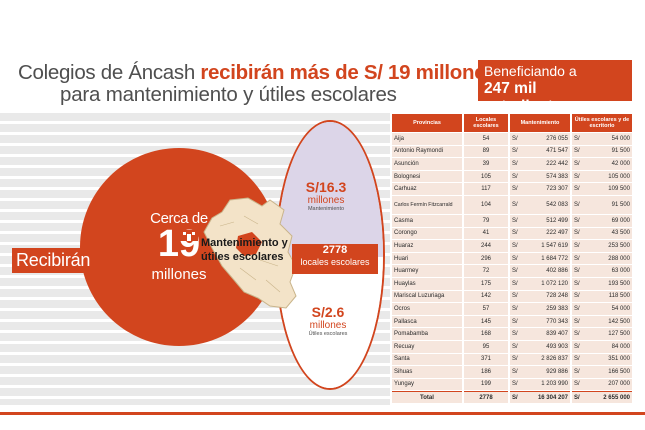 The height and width of the screenshot is (430, 645). What do you see at coordinates (620, 151) in the screenshot?
I see `cell-utiles-value: 91 500` at bounding box center [620, 151].